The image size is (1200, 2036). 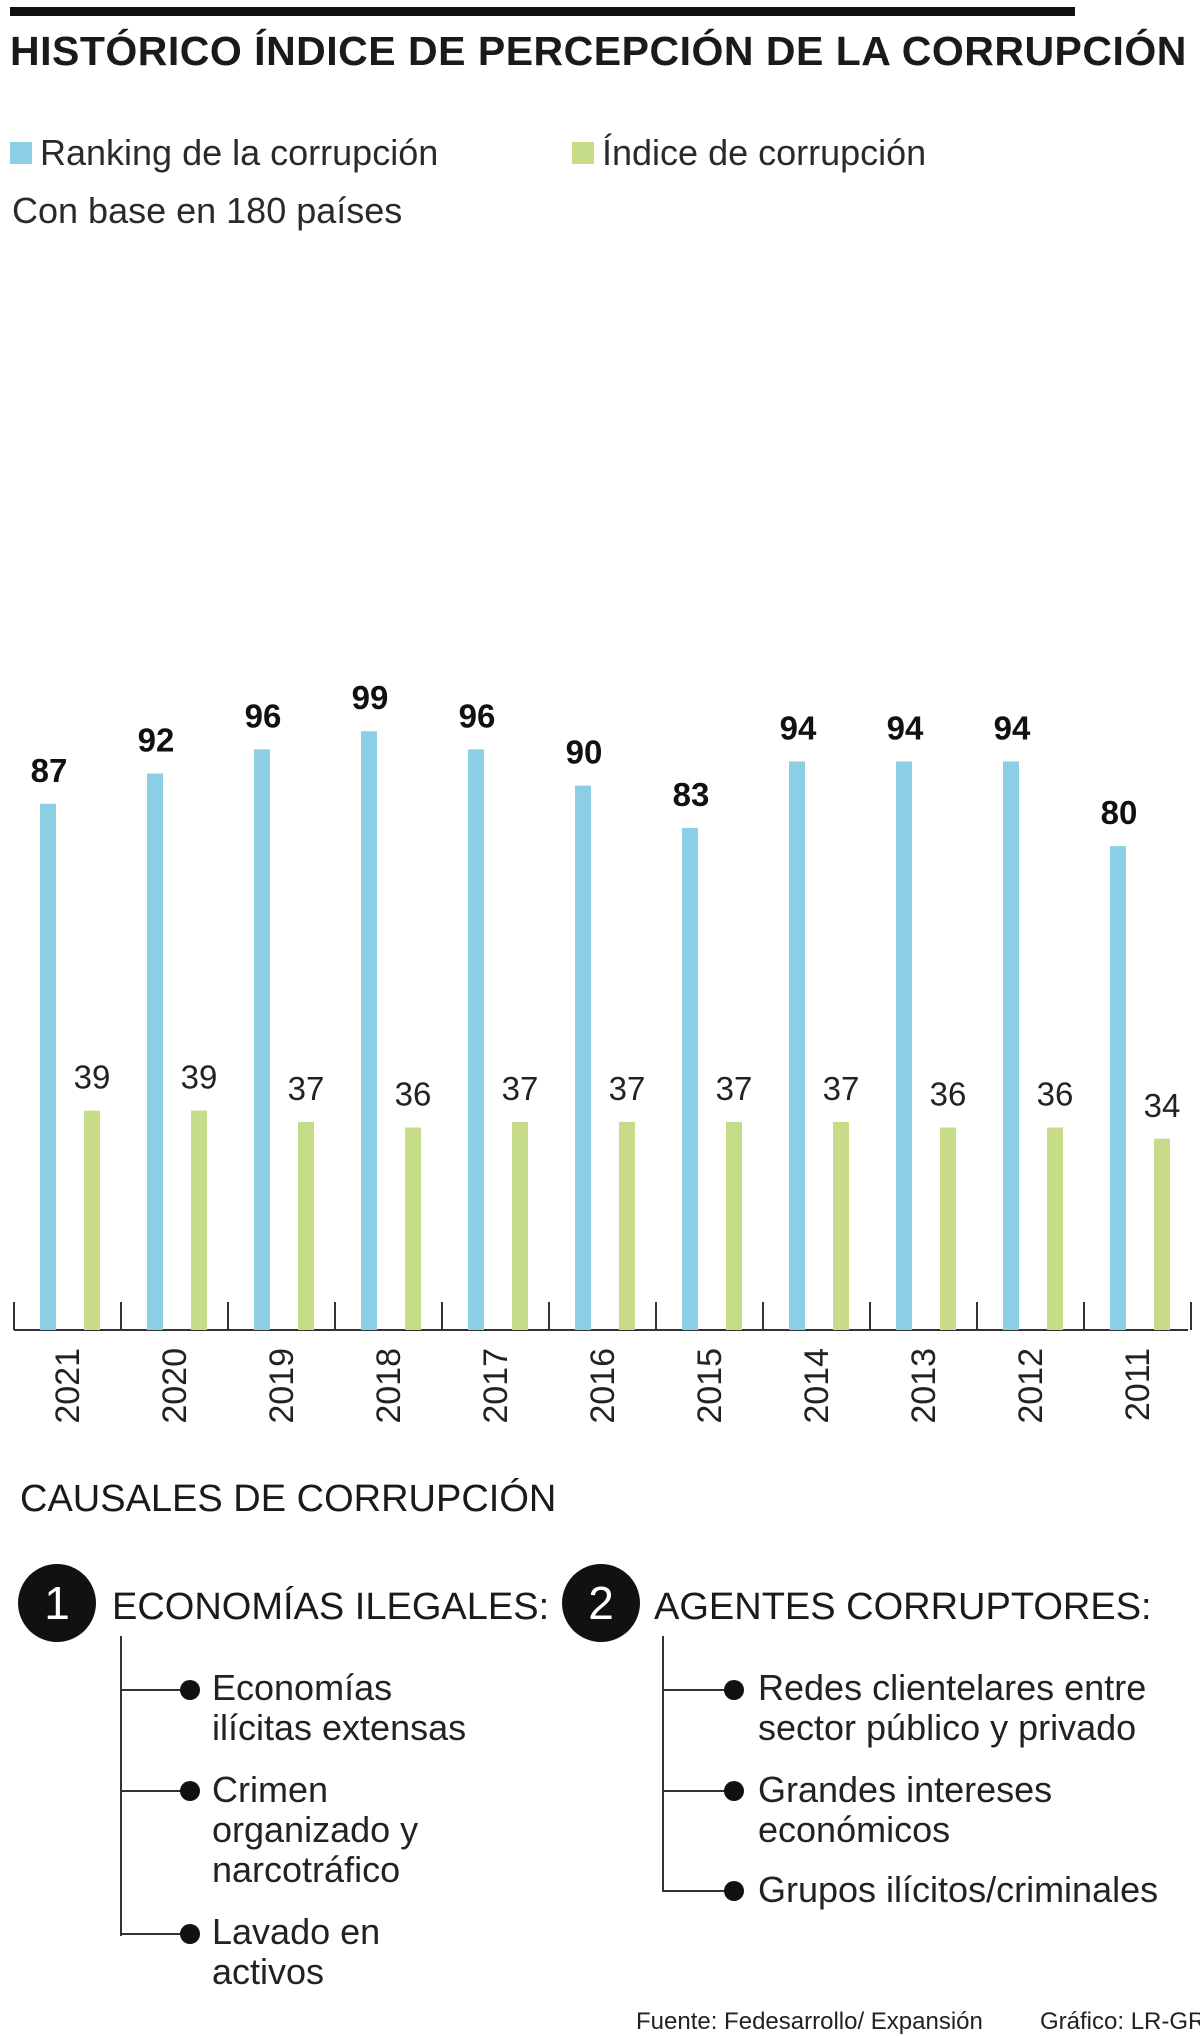 What do you see at coordinates (268, 1971) in the screenshot?
I see `item-line: activos` at bounding box center [268, 1971].